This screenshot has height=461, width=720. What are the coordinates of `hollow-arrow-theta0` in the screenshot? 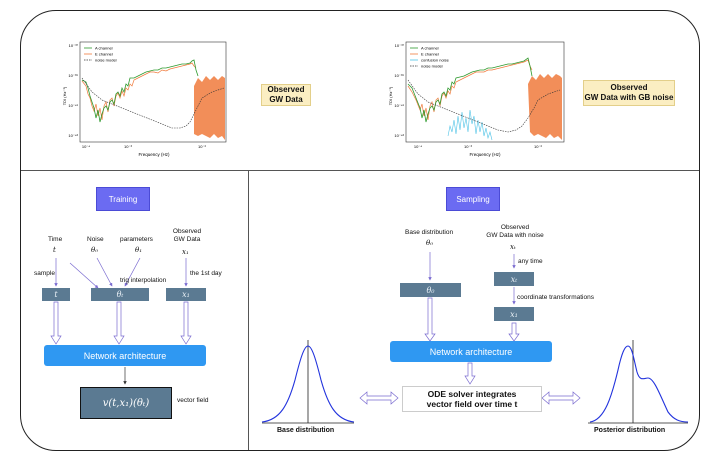 It's located at (430, 319).